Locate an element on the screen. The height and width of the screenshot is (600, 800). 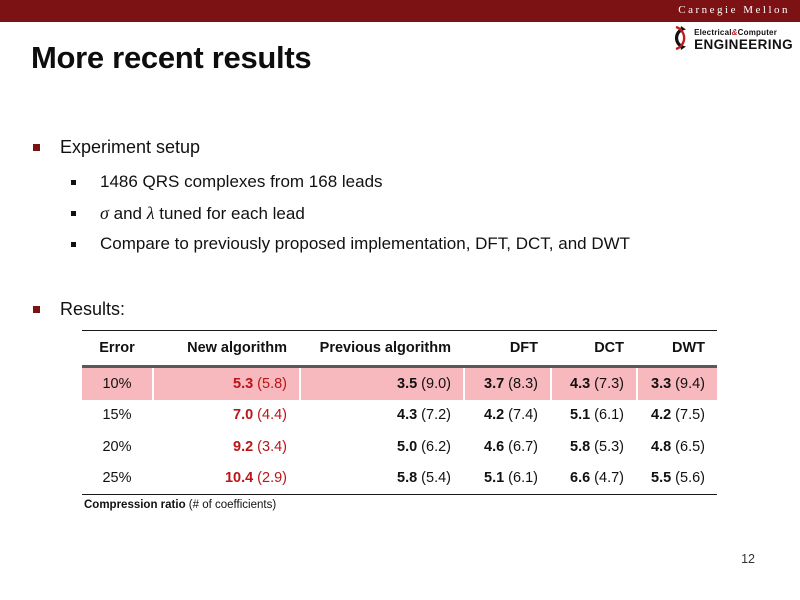
value-cell: 5.3 (5.8) is located at coordinates (226, 384).